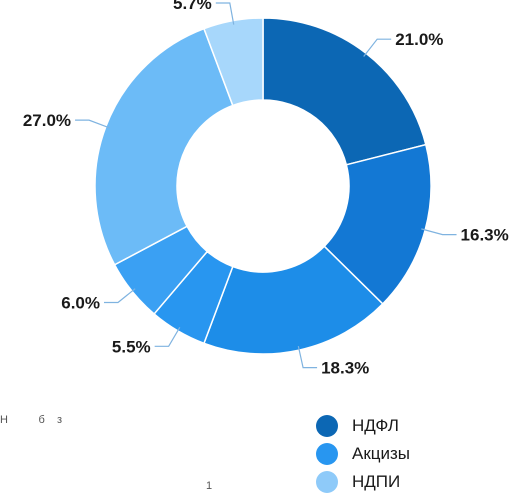 The image size is (531, 496). What do you see at coordinates (209, 486) in the screenshot?
I see `footnote-number: 1` at bounding box center [209, 486].